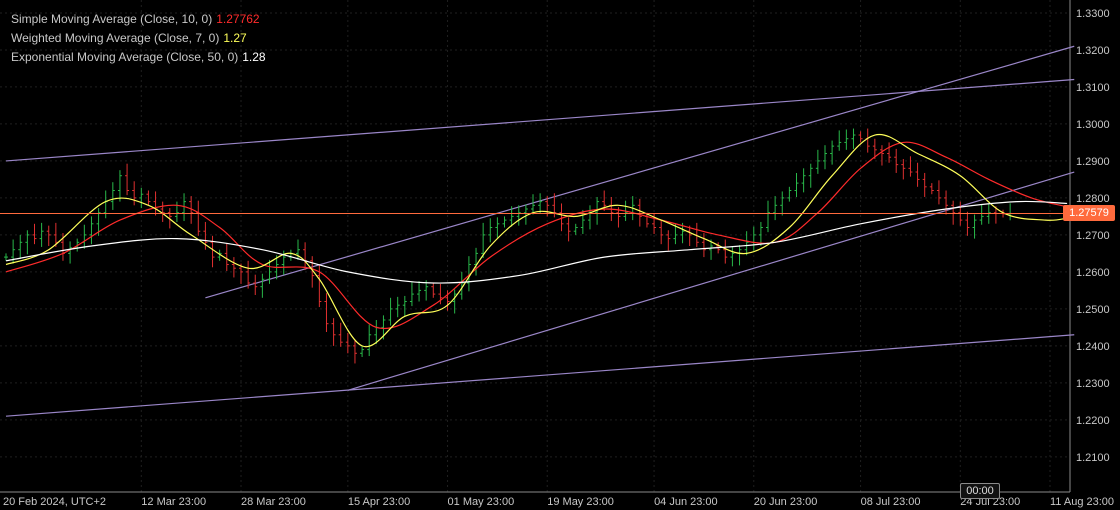  Describe the element at coordinates (1093, 125) in the screenshot. I see `y-tick-label: 1.3000` at that location.